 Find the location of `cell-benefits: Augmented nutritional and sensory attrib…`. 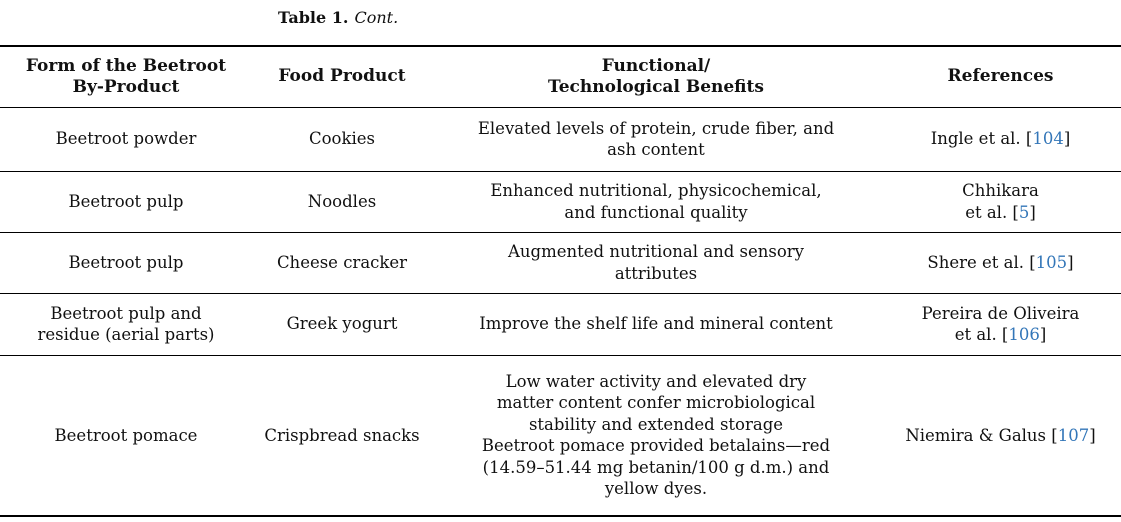

cell-benefits: Augmented nutritional and sensory attrib… is located at coordinates (656, 262).